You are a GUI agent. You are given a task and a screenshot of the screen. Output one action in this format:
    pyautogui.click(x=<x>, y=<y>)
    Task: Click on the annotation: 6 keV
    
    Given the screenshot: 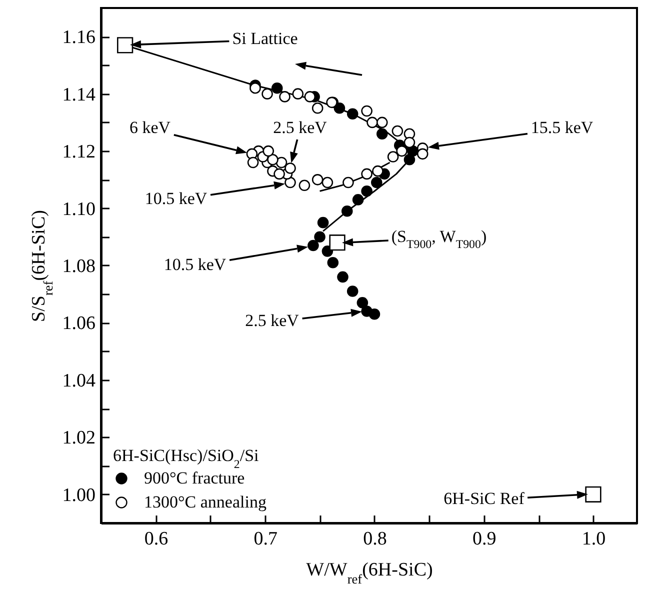 What is the action you would take?
    pyautogui.click(x=150, y=127)
    